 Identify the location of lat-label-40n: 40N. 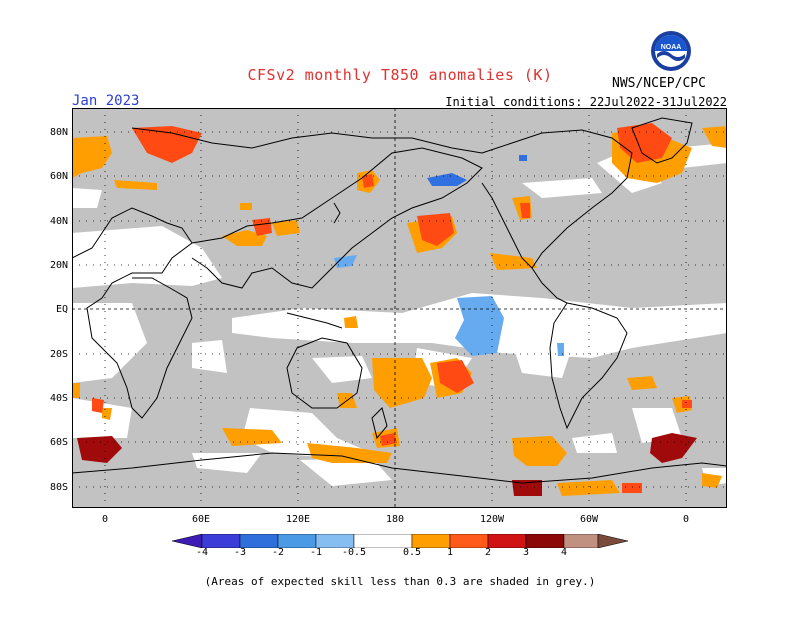
(58, 221).